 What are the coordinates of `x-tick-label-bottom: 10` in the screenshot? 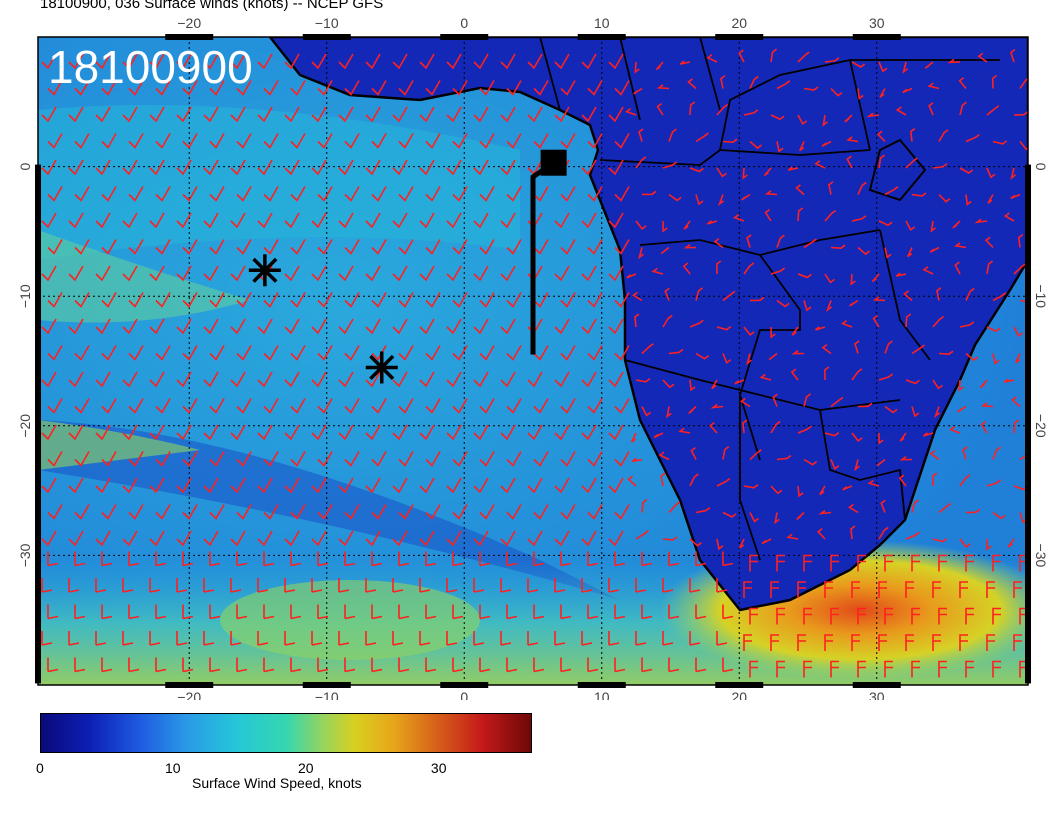 It's located at (602, 694).